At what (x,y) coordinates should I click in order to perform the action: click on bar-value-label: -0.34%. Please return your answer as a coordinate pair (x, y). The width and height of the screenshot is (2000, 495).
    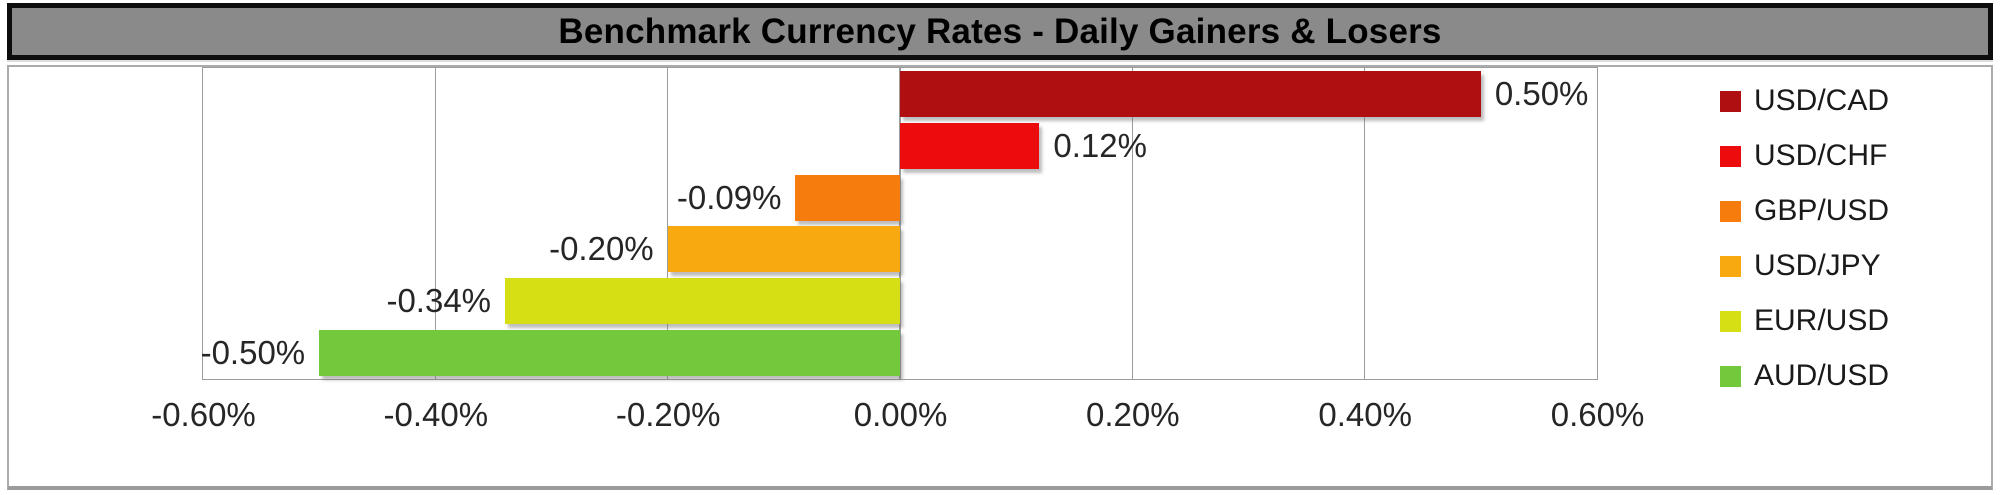
    Looking at the image, I should click on (439, 301).